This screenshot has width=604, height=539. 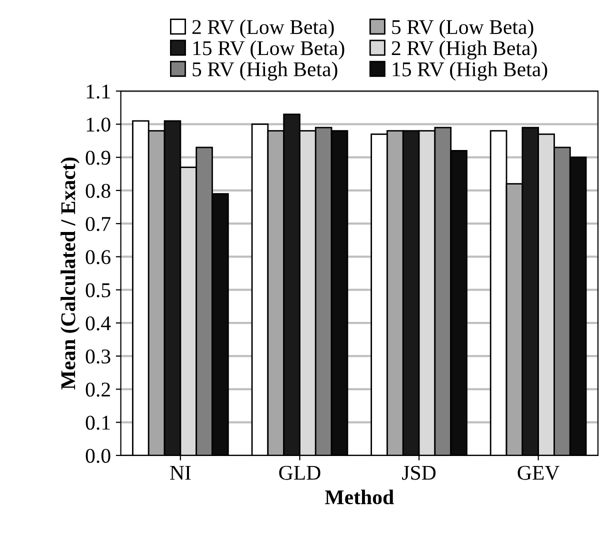 I want to click on legend-label: 5 RV (Low Beta), so click(x=463, y=28).